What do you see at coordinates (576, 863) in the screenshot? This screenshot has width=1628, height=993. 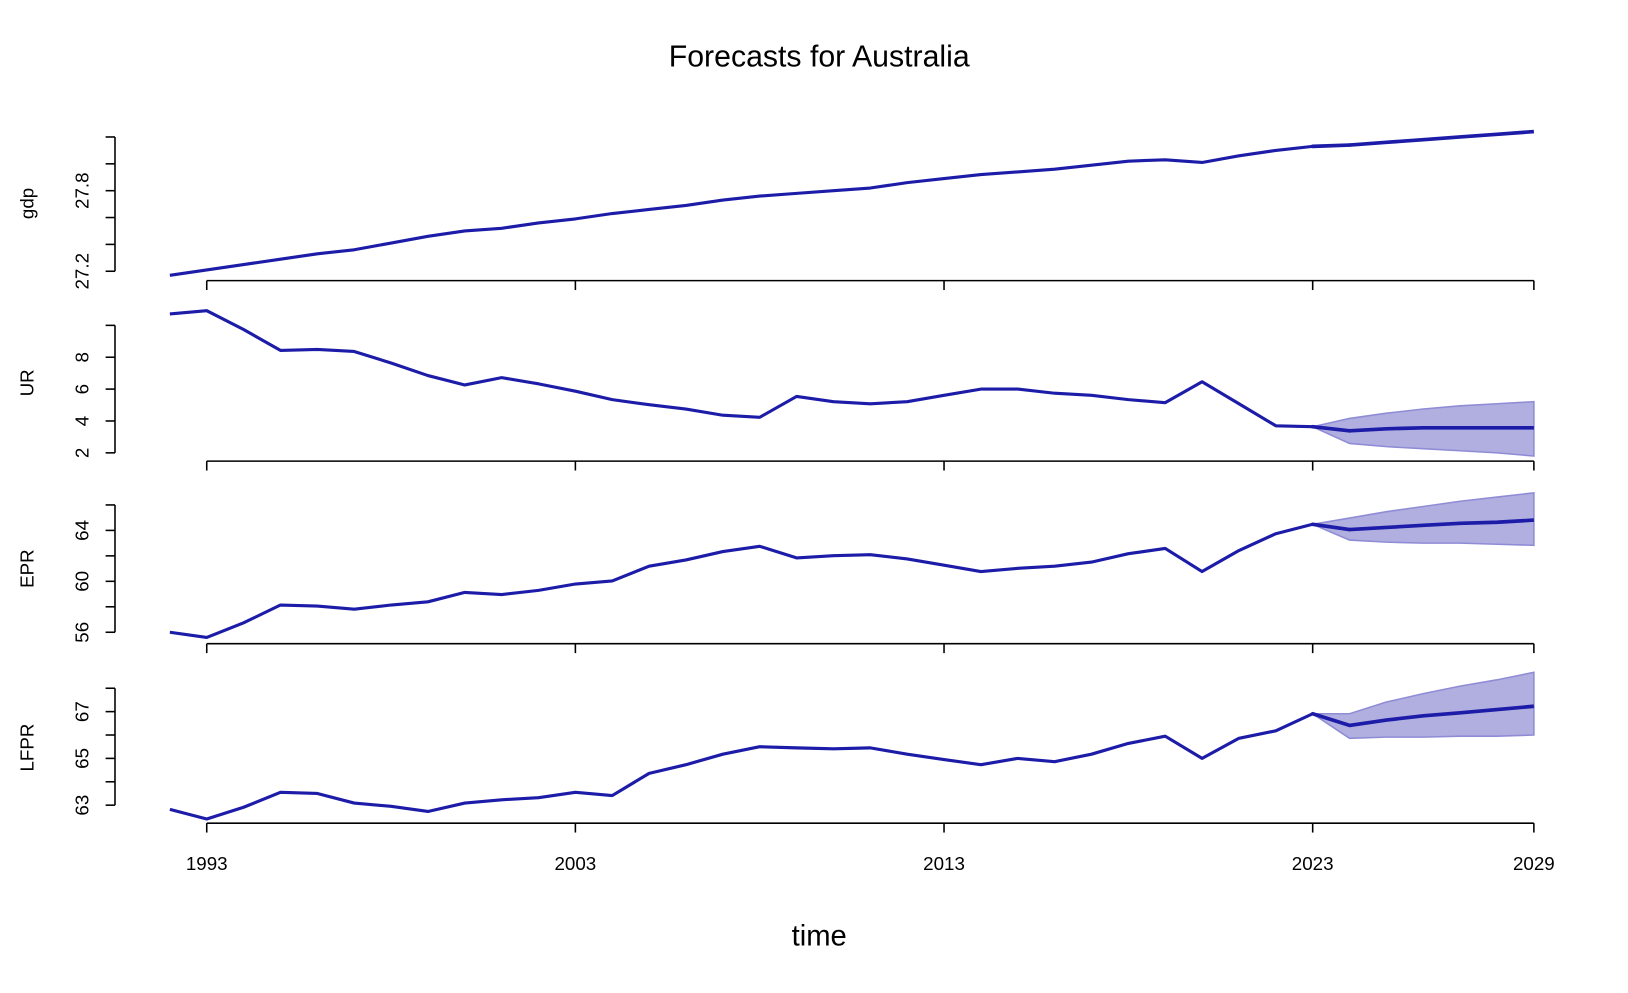 I see `x-tick-label: 2003` at bounding box center [576, 863].